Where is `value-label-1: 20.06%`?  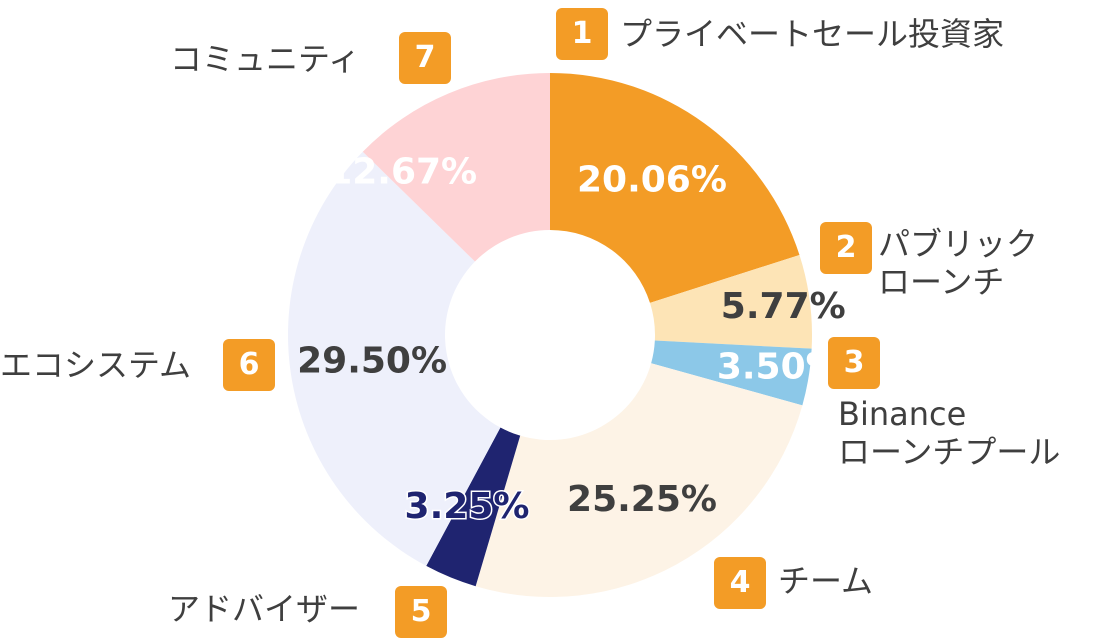
value-label-1: 20.06% is located at coordinates (652, 179).